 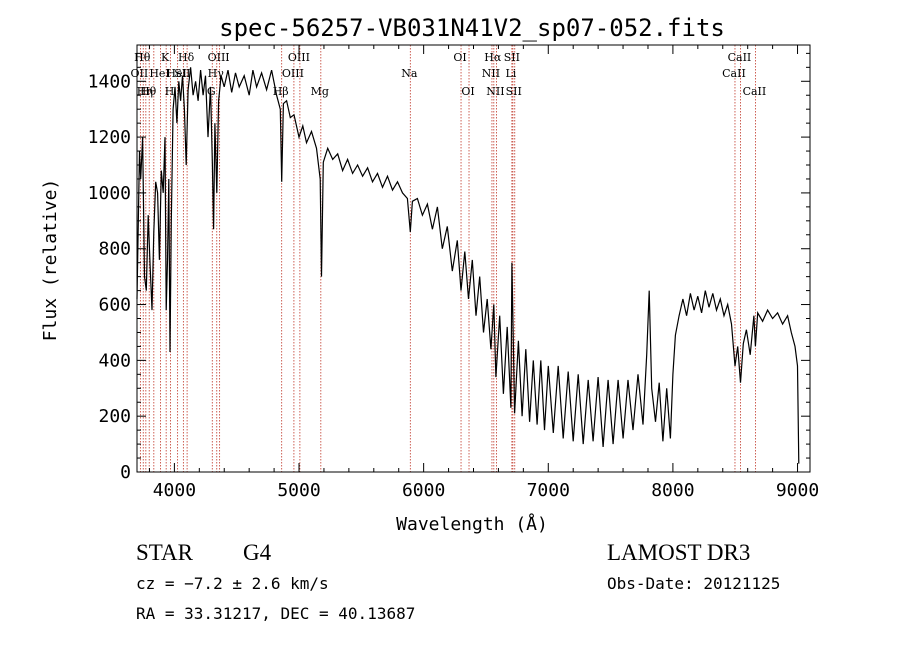 What do you see at coordinates (694, 583) in the screenshot?
I see `observation-date: Obs-Date: 20121125` at bounding box center [694, 583].